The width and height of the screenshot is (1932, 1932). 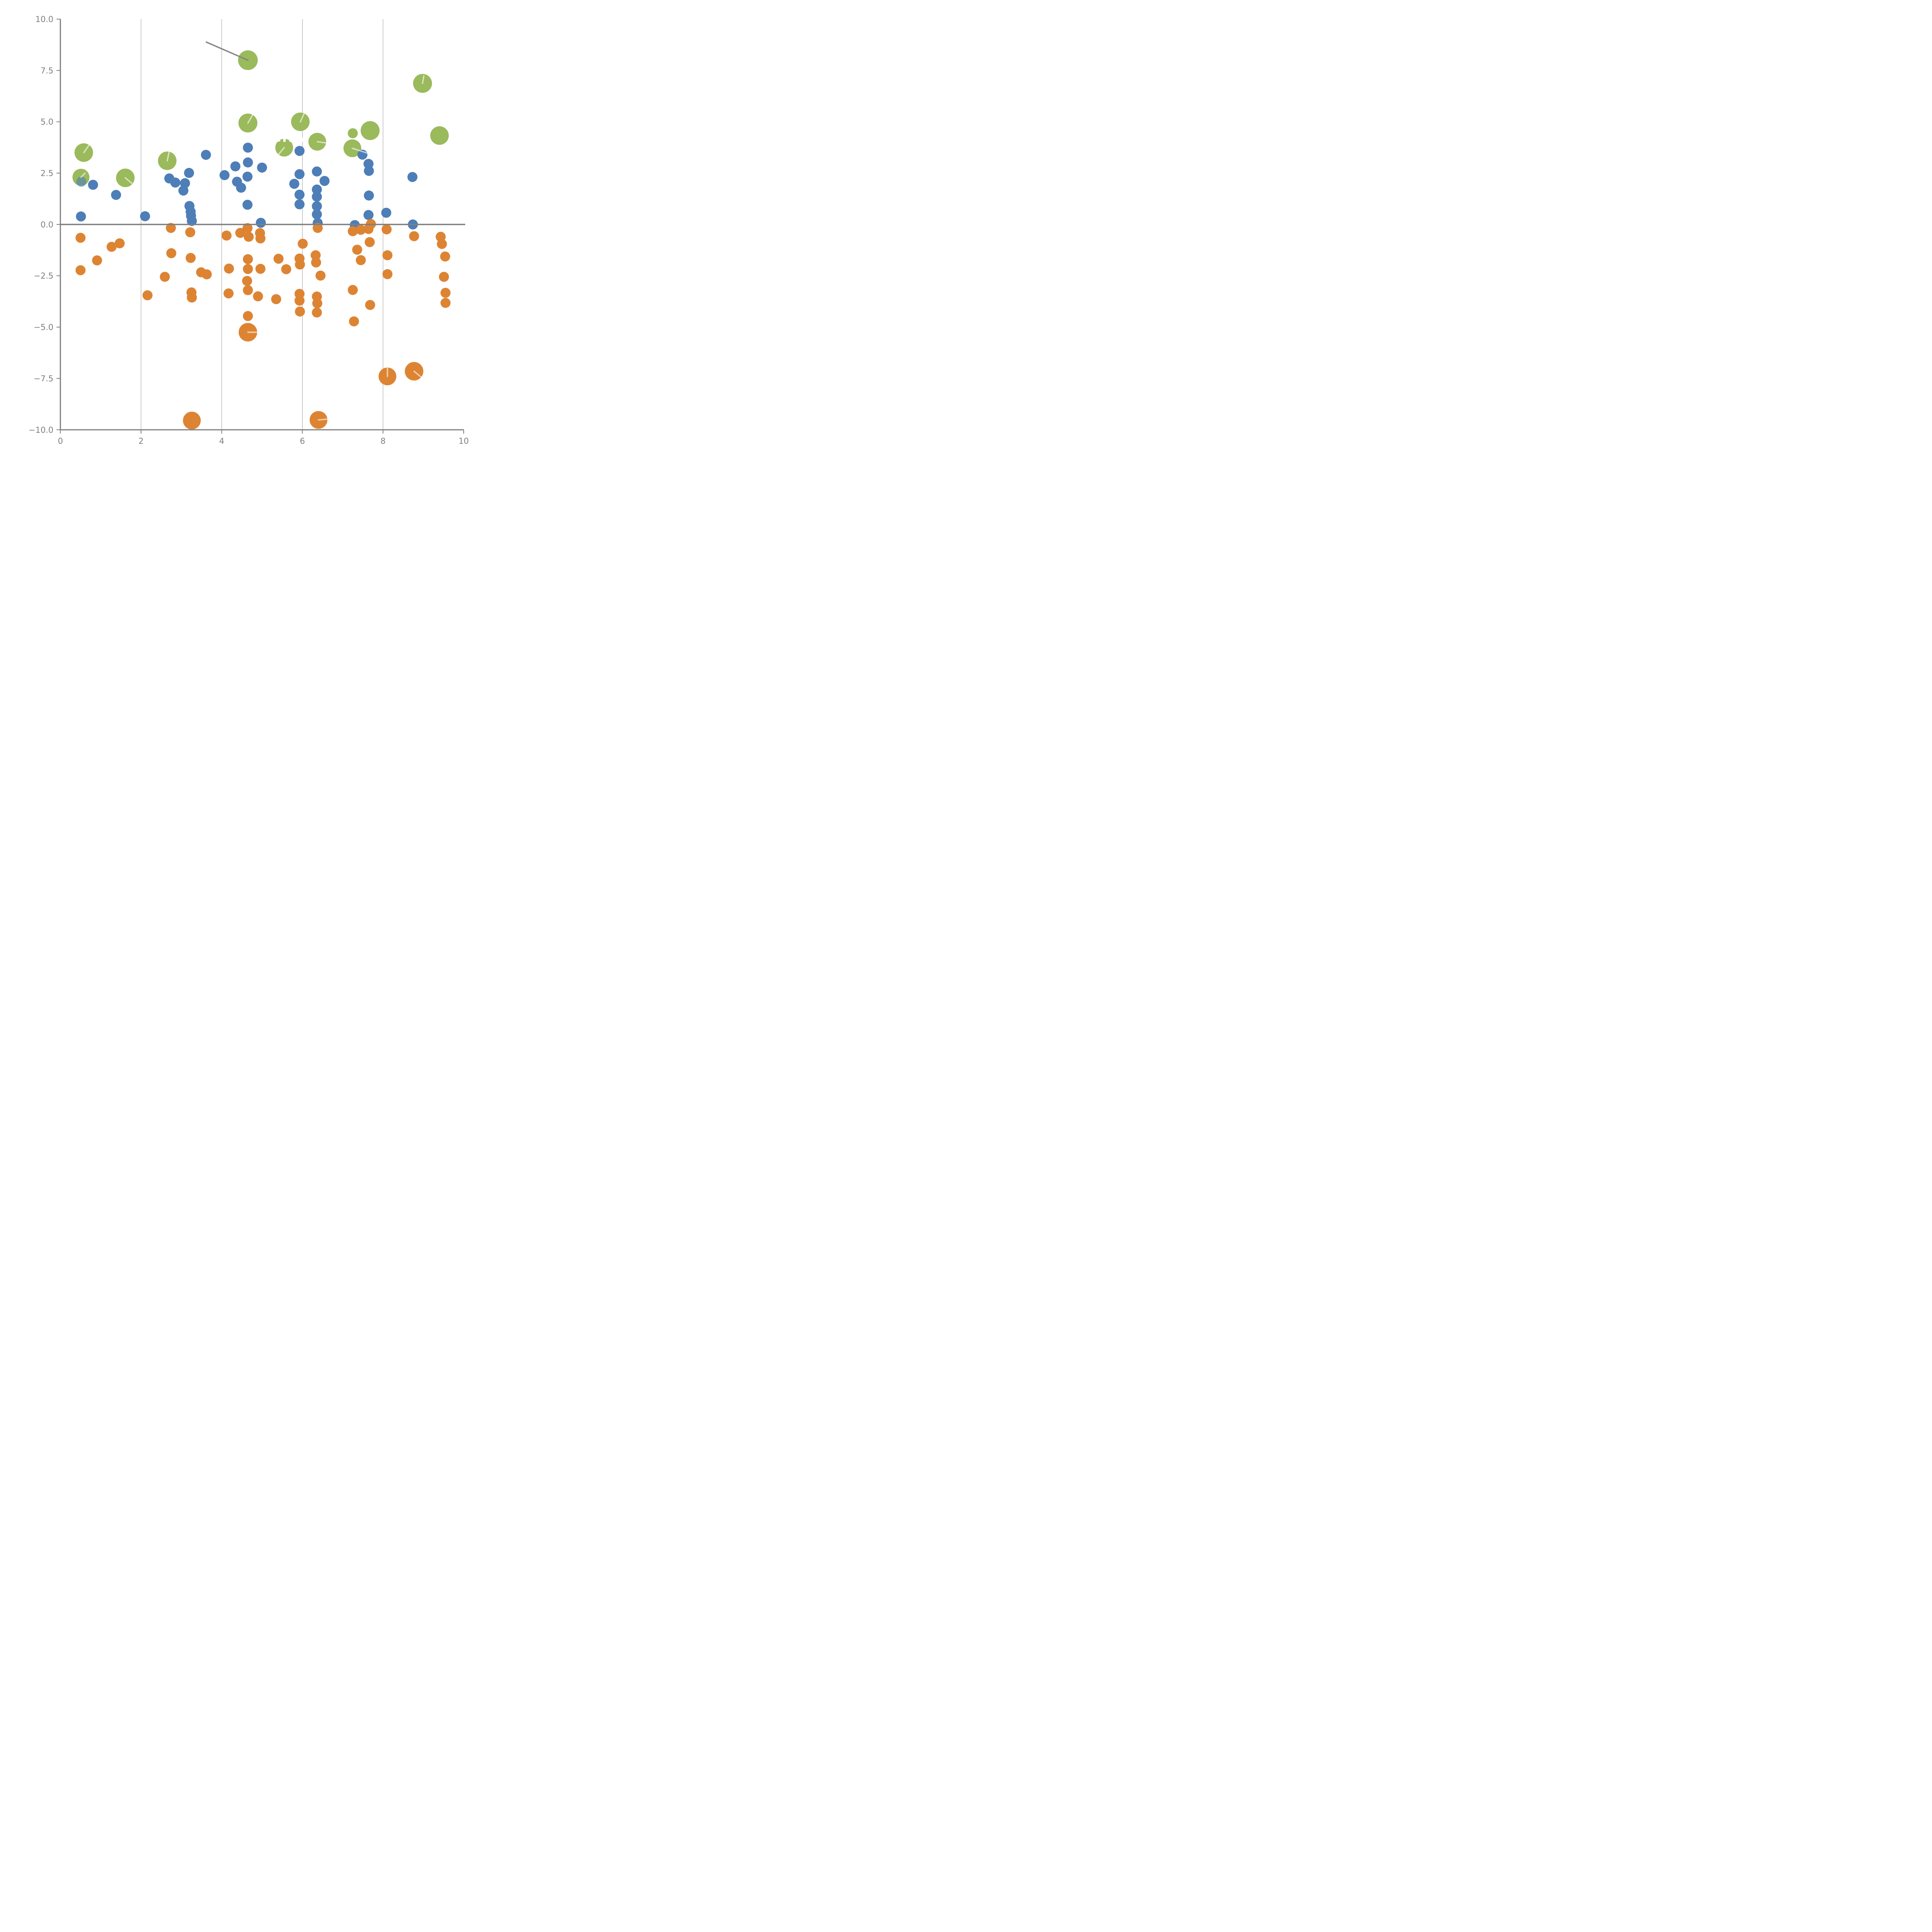 I want to click on series-orange-dots, so click(x=263, y=324).